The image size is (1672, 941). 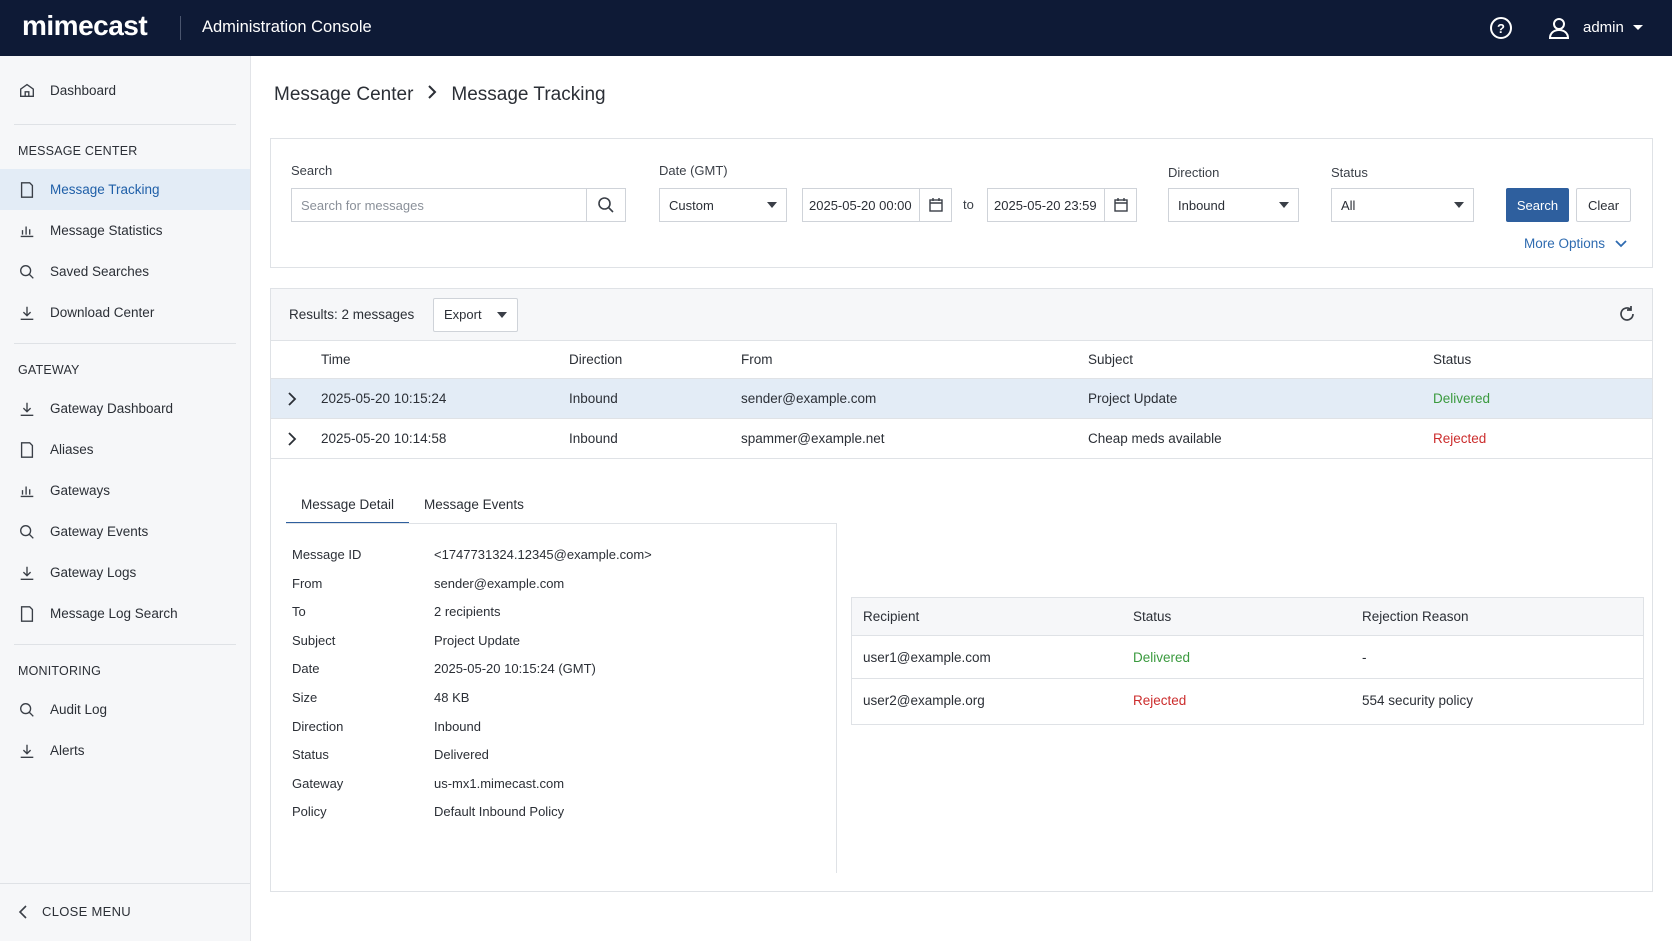 What do you see at coordinates (125, 709) in the screenshot?
I see `sidebar-item: Audit Log` at bounding box center [125, 709].